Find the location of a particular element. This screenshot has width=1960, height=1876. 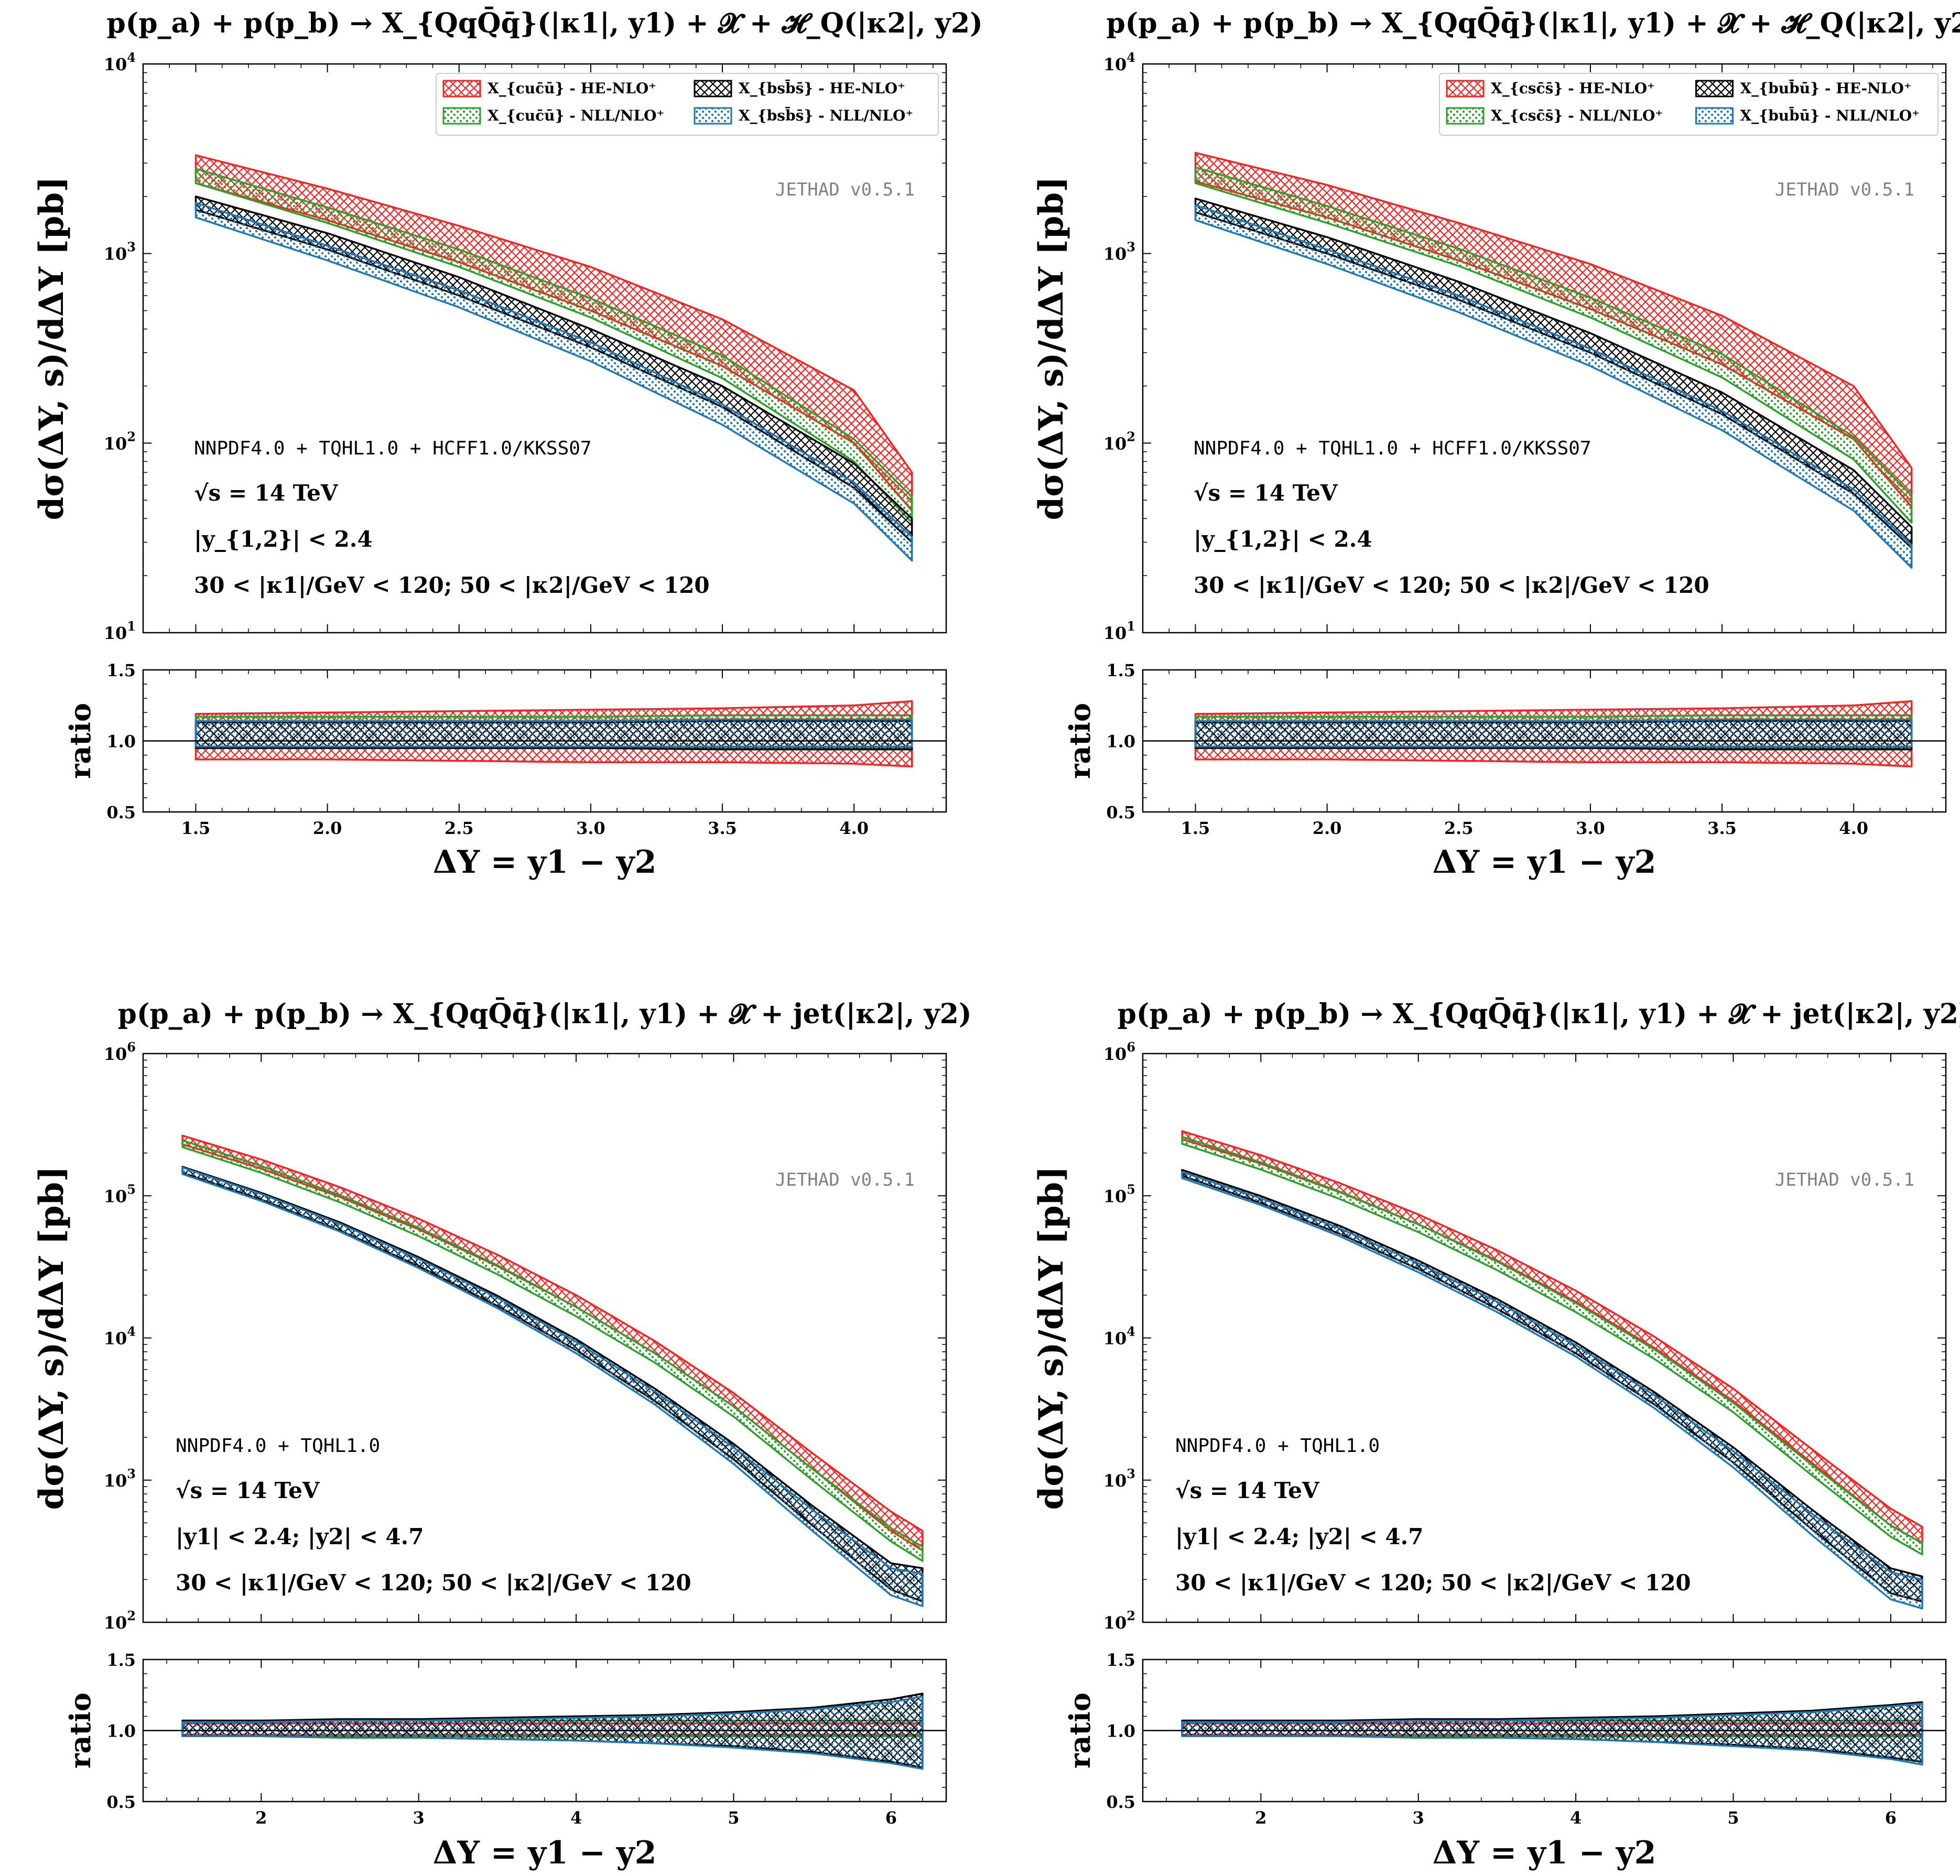

legend-label: X_{bsb̄s̄} - HE-NLO⁺ is located at coordinates (822, 88).